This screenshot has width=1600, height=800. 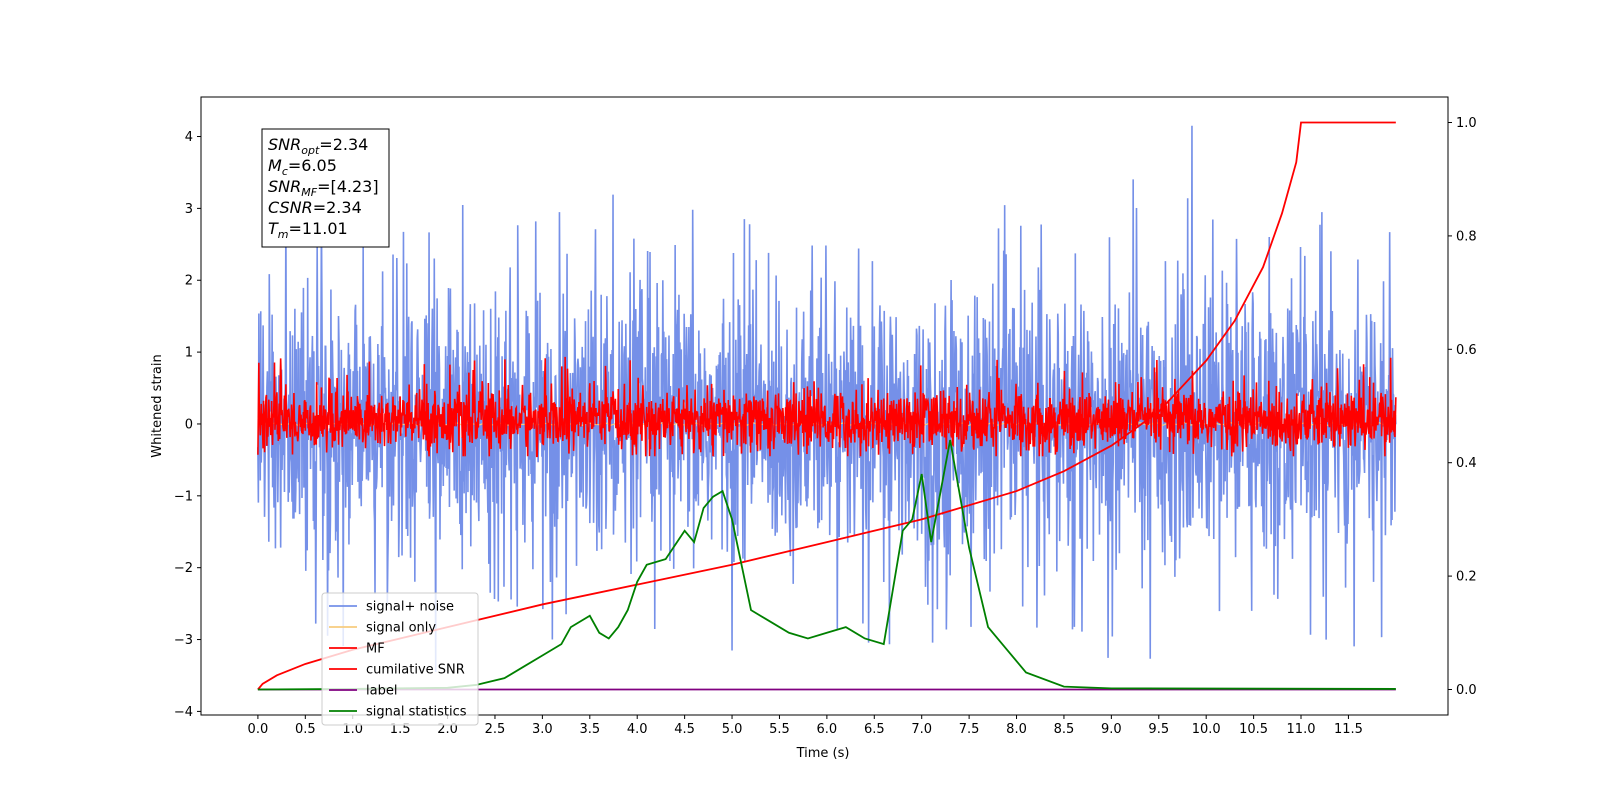 I want to click on y-right-tick-label: 0.6, so click(x=1466, y=350).